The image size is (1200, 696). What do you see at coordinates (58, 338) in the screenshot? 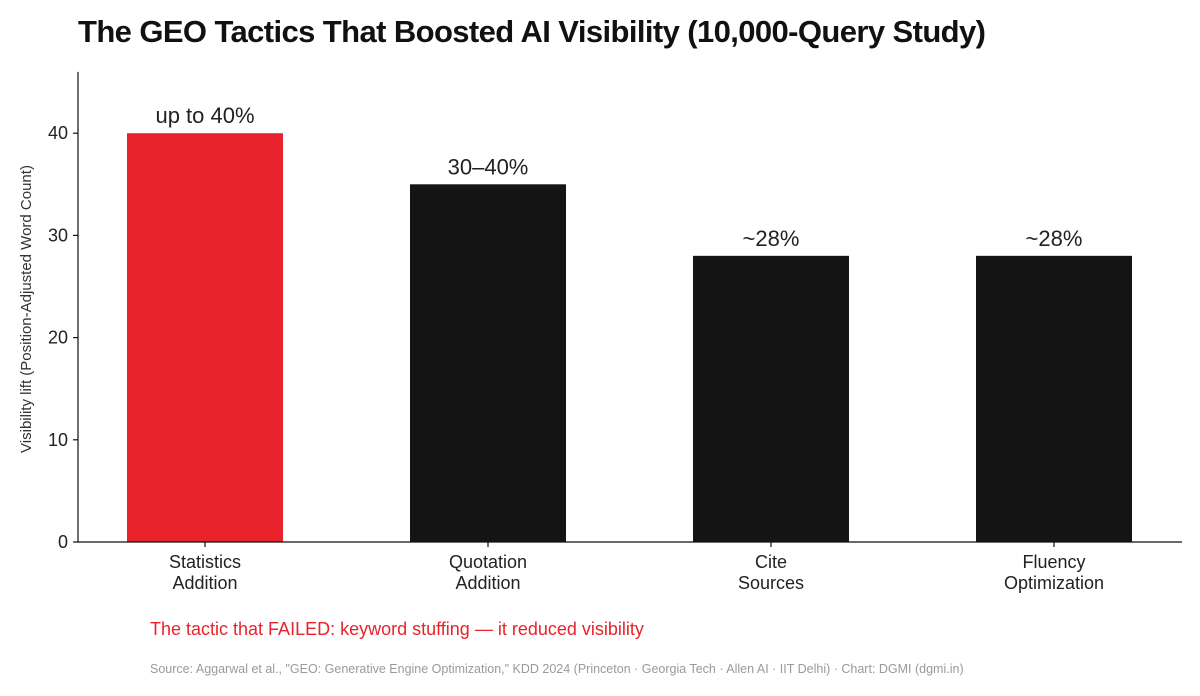
I see `y-tick-label-2: 20` at bounding box center [58, 338].